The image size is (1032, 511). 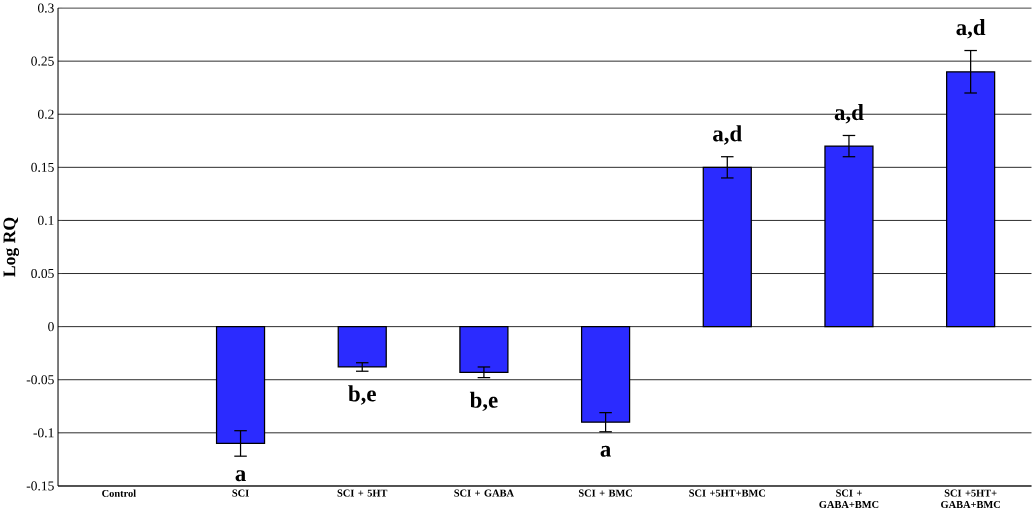 I want to click on x-tick-label: SCI + GABA, so click(x=484, y=493).